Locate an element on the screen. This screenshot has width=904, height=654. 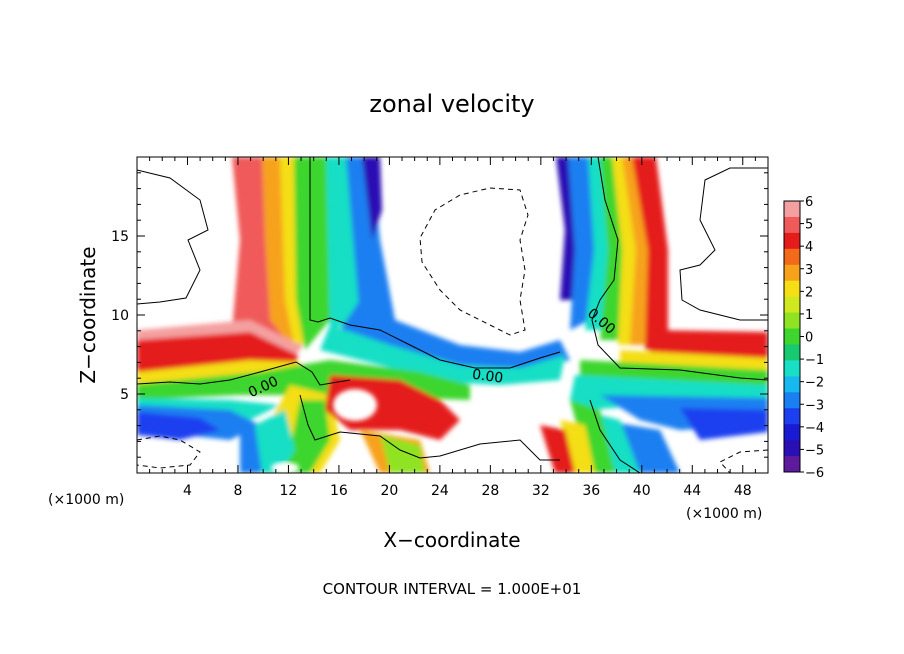
footer-contour-interval: CONTOUR INTERVAL = 1.000E+01 is located at coordinates (452, 589).